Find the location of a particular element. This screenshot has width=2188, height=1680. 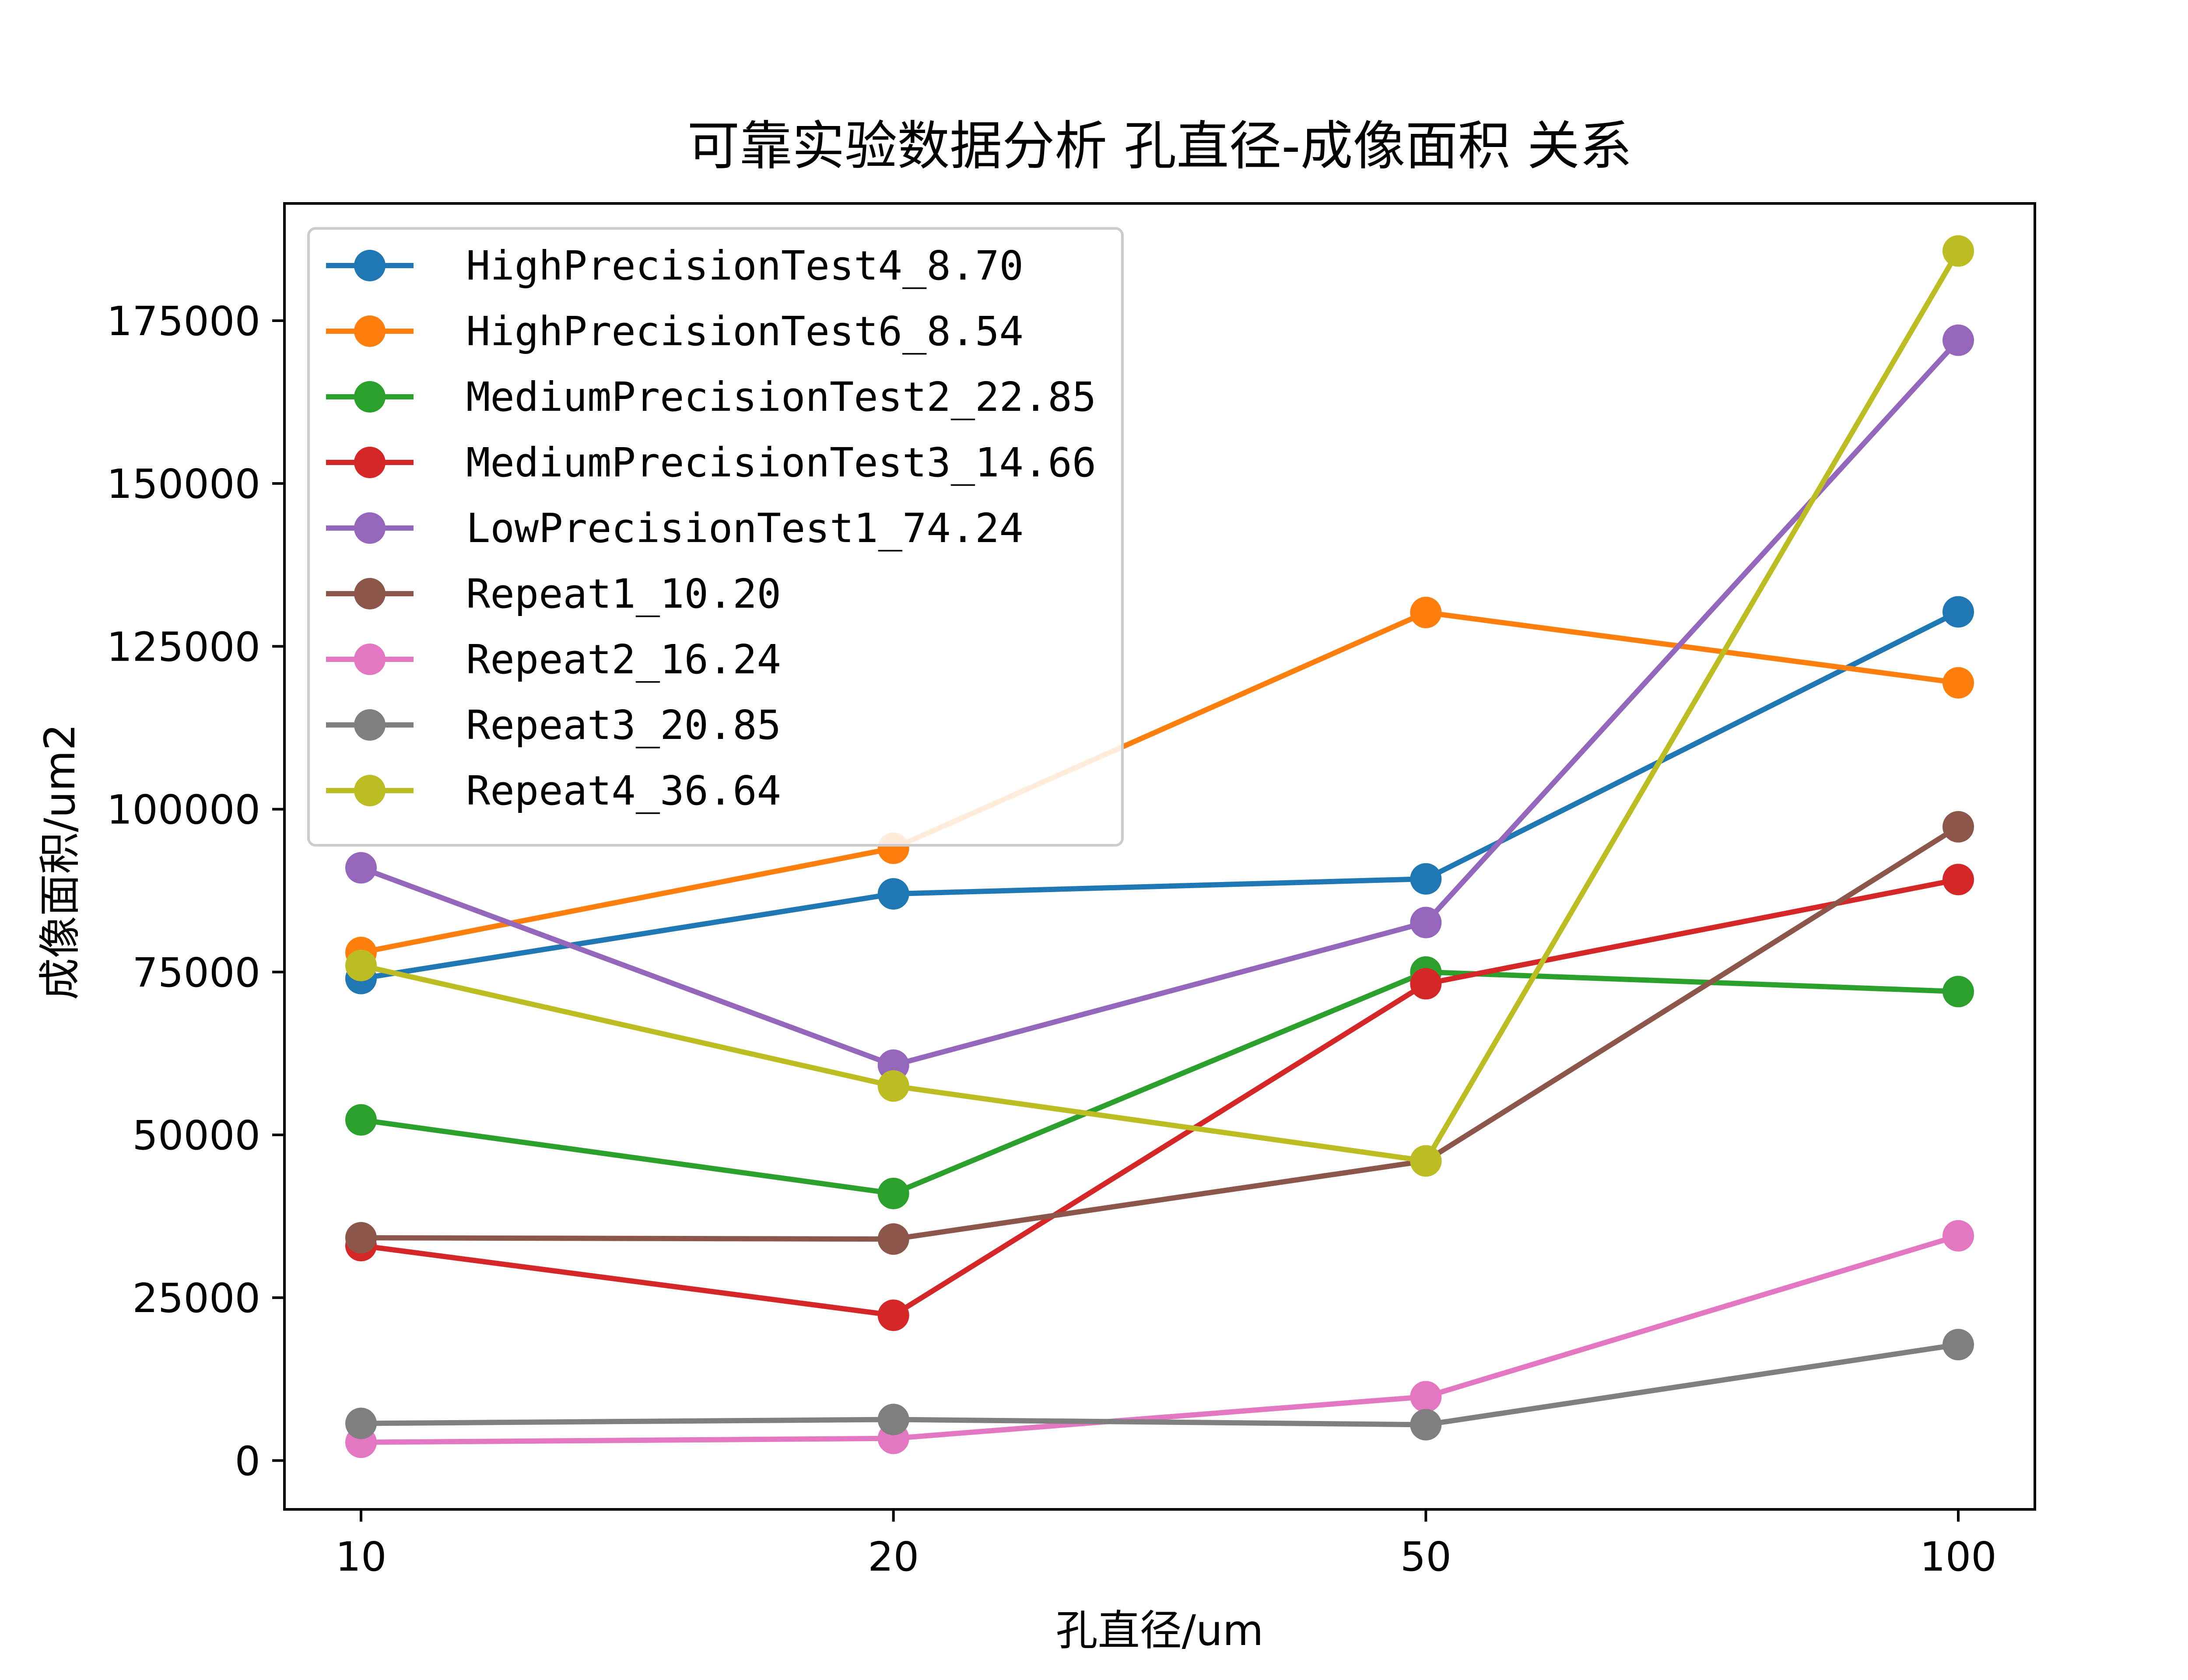

y-tick-label: 25000 is located at coordinates (196, 1298).